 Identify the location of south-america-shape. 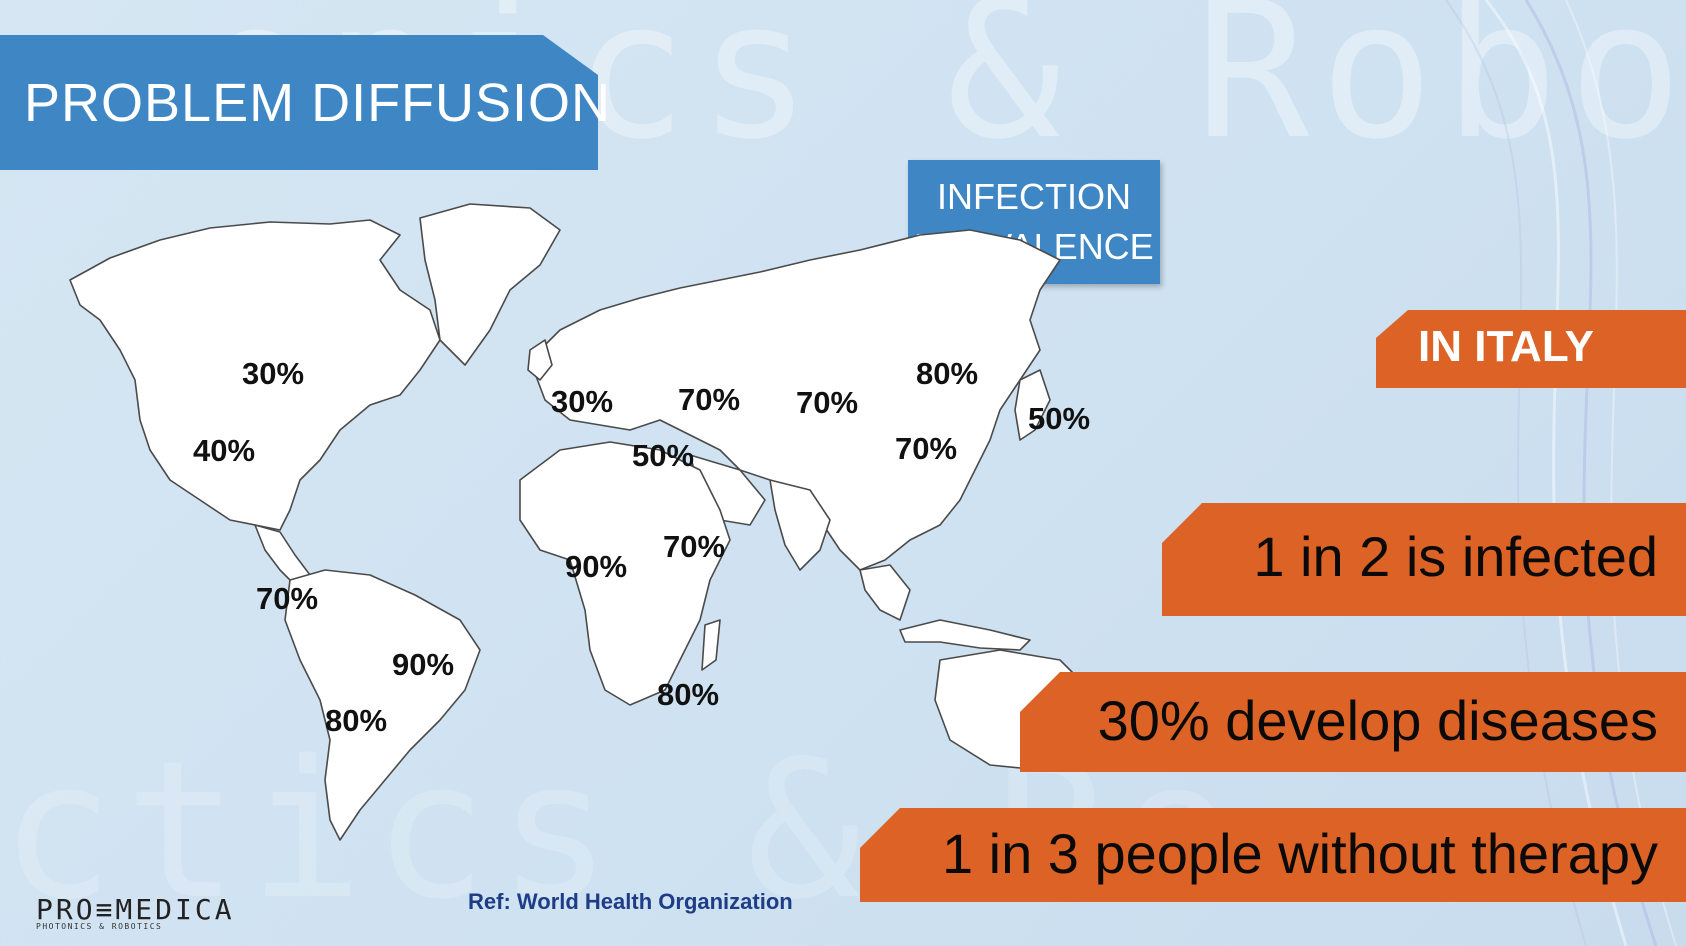
(382, 705).